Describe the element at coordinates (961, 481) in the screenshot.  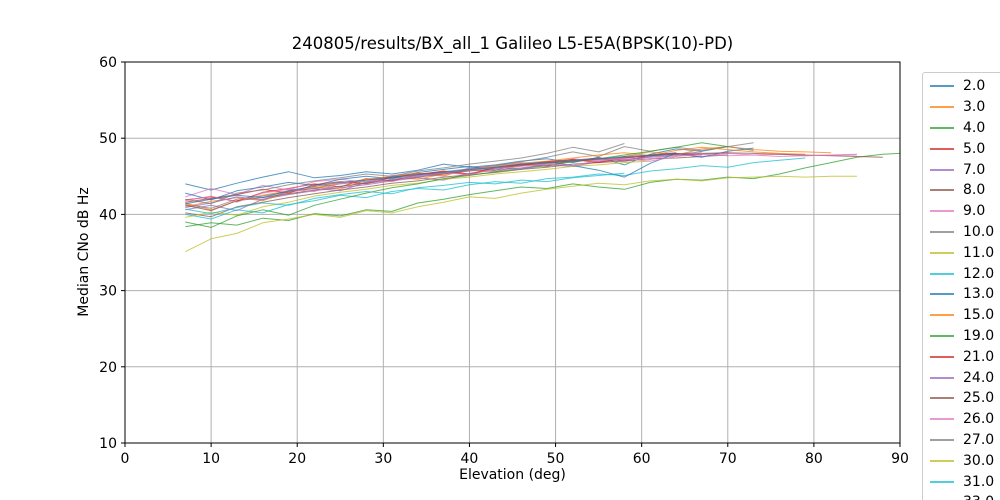
I see `legend-item: 31.0` at that location.